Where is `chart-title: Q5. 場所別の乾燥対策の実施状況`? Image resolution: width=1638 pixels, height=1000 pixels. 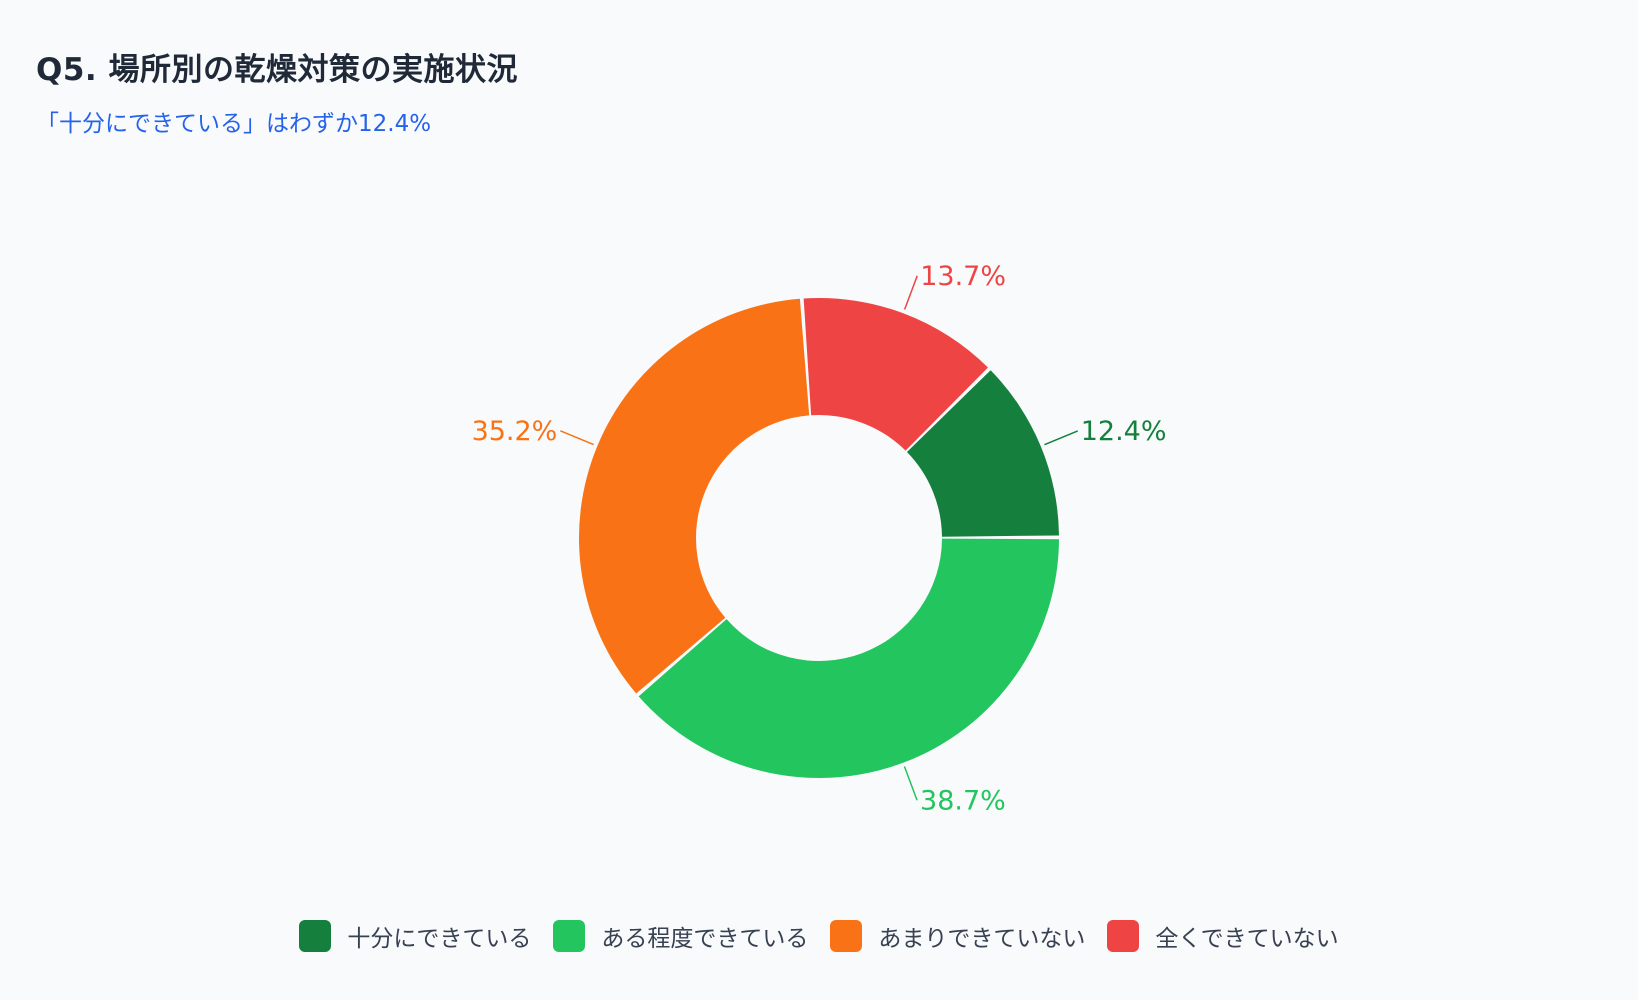
chart-title: Q5. 場所別の乾燥対策の実施状況 is located at coordinates (277, 70).